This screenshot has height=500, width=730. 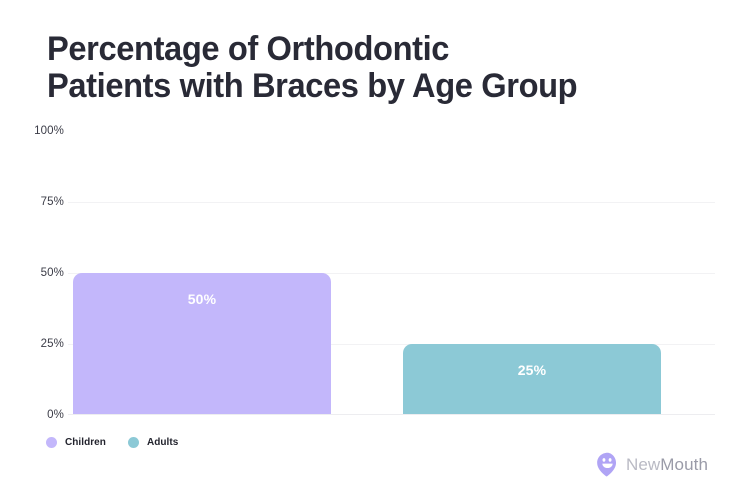 I want to click on legend-item-adults: Adults, so click(x=153, y=442).